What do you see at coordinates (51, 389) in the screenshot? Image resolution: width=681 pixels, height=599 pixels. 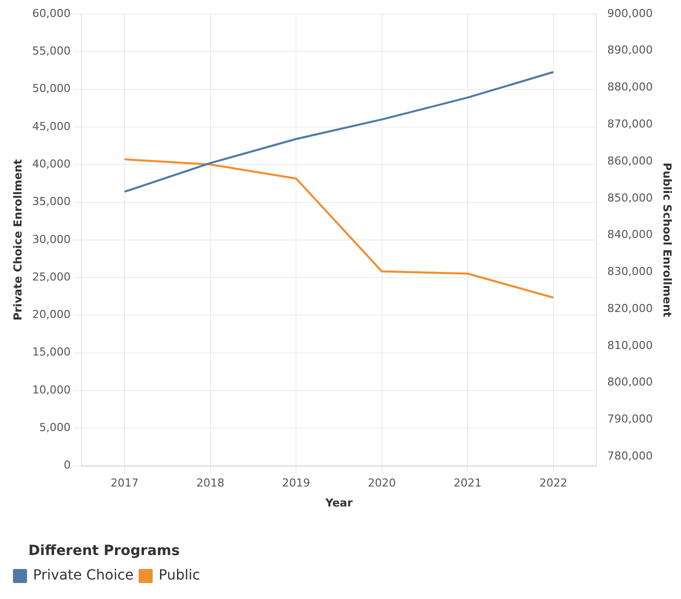 I see `y-tick-label: 10,000` at bounding box center [51, 389].